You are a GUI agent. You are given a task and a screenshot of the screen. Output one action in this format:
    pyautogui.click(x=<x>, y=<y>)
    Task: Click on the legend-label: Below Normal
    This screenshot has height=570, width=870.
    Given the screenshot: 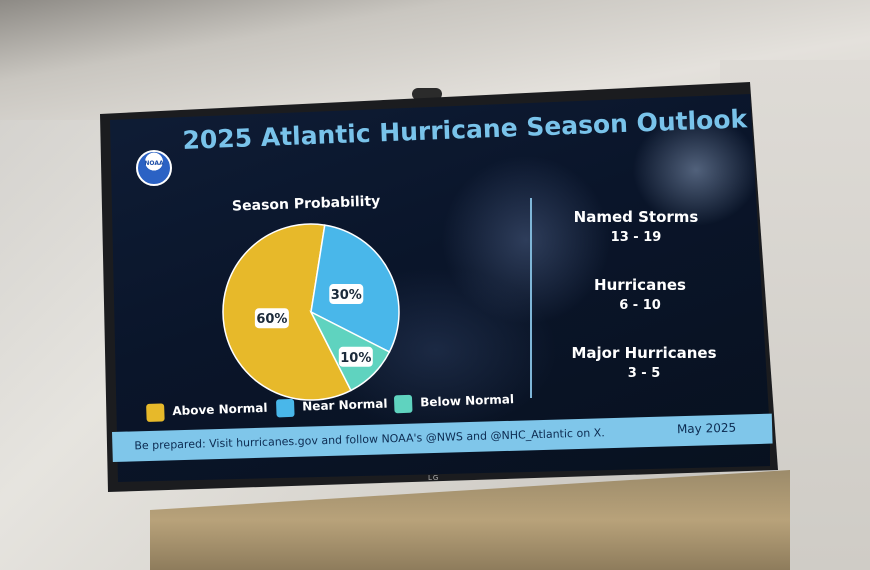 What is the action you would take?
    pyautogui.click(x=467, y=401)
    